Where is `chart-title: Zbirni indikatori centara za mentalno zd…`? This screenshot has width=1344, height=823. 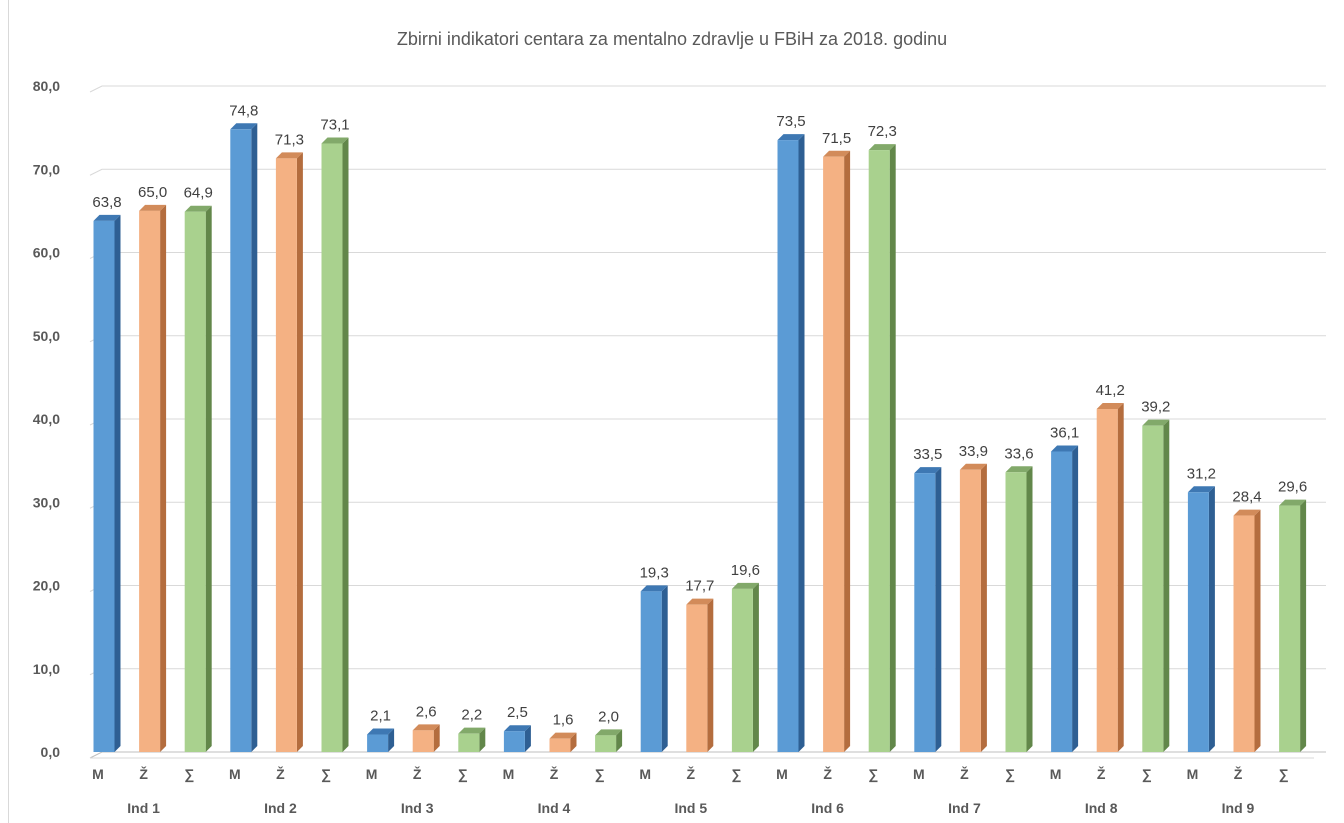 chart-title: Zbirni indikatori centara za mentalno zd… is located at coordinates (672, 39).